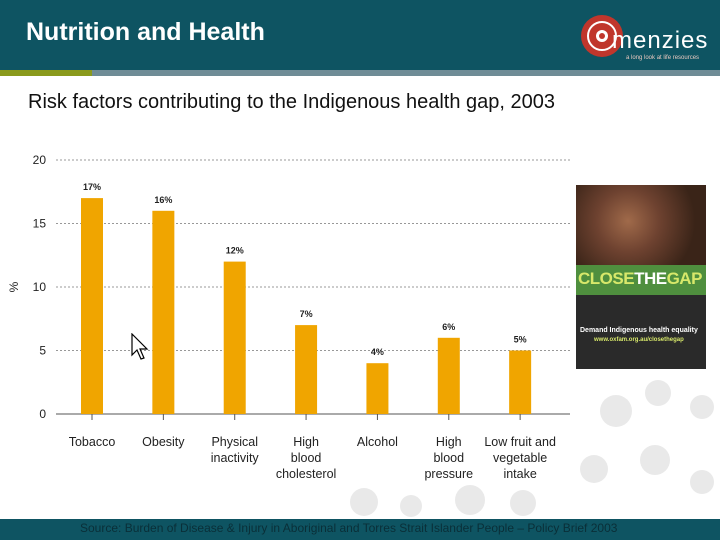  I want to click on poster-word-close: CLOSE, so click(606, 278).